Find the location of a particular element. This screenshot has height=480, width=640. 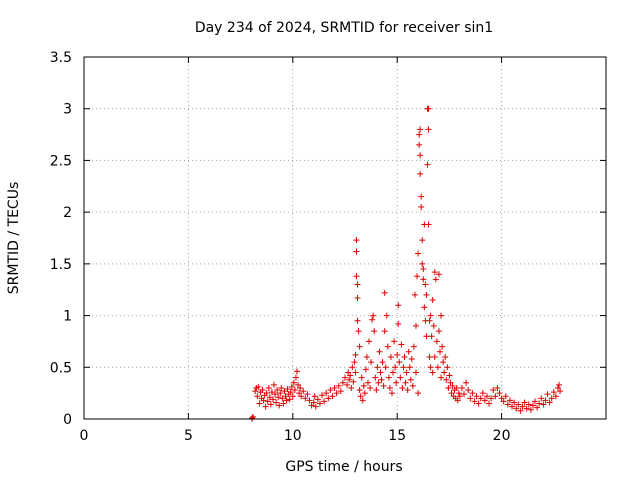

x-tick-label: 5 is located at coordinates (188, 436).